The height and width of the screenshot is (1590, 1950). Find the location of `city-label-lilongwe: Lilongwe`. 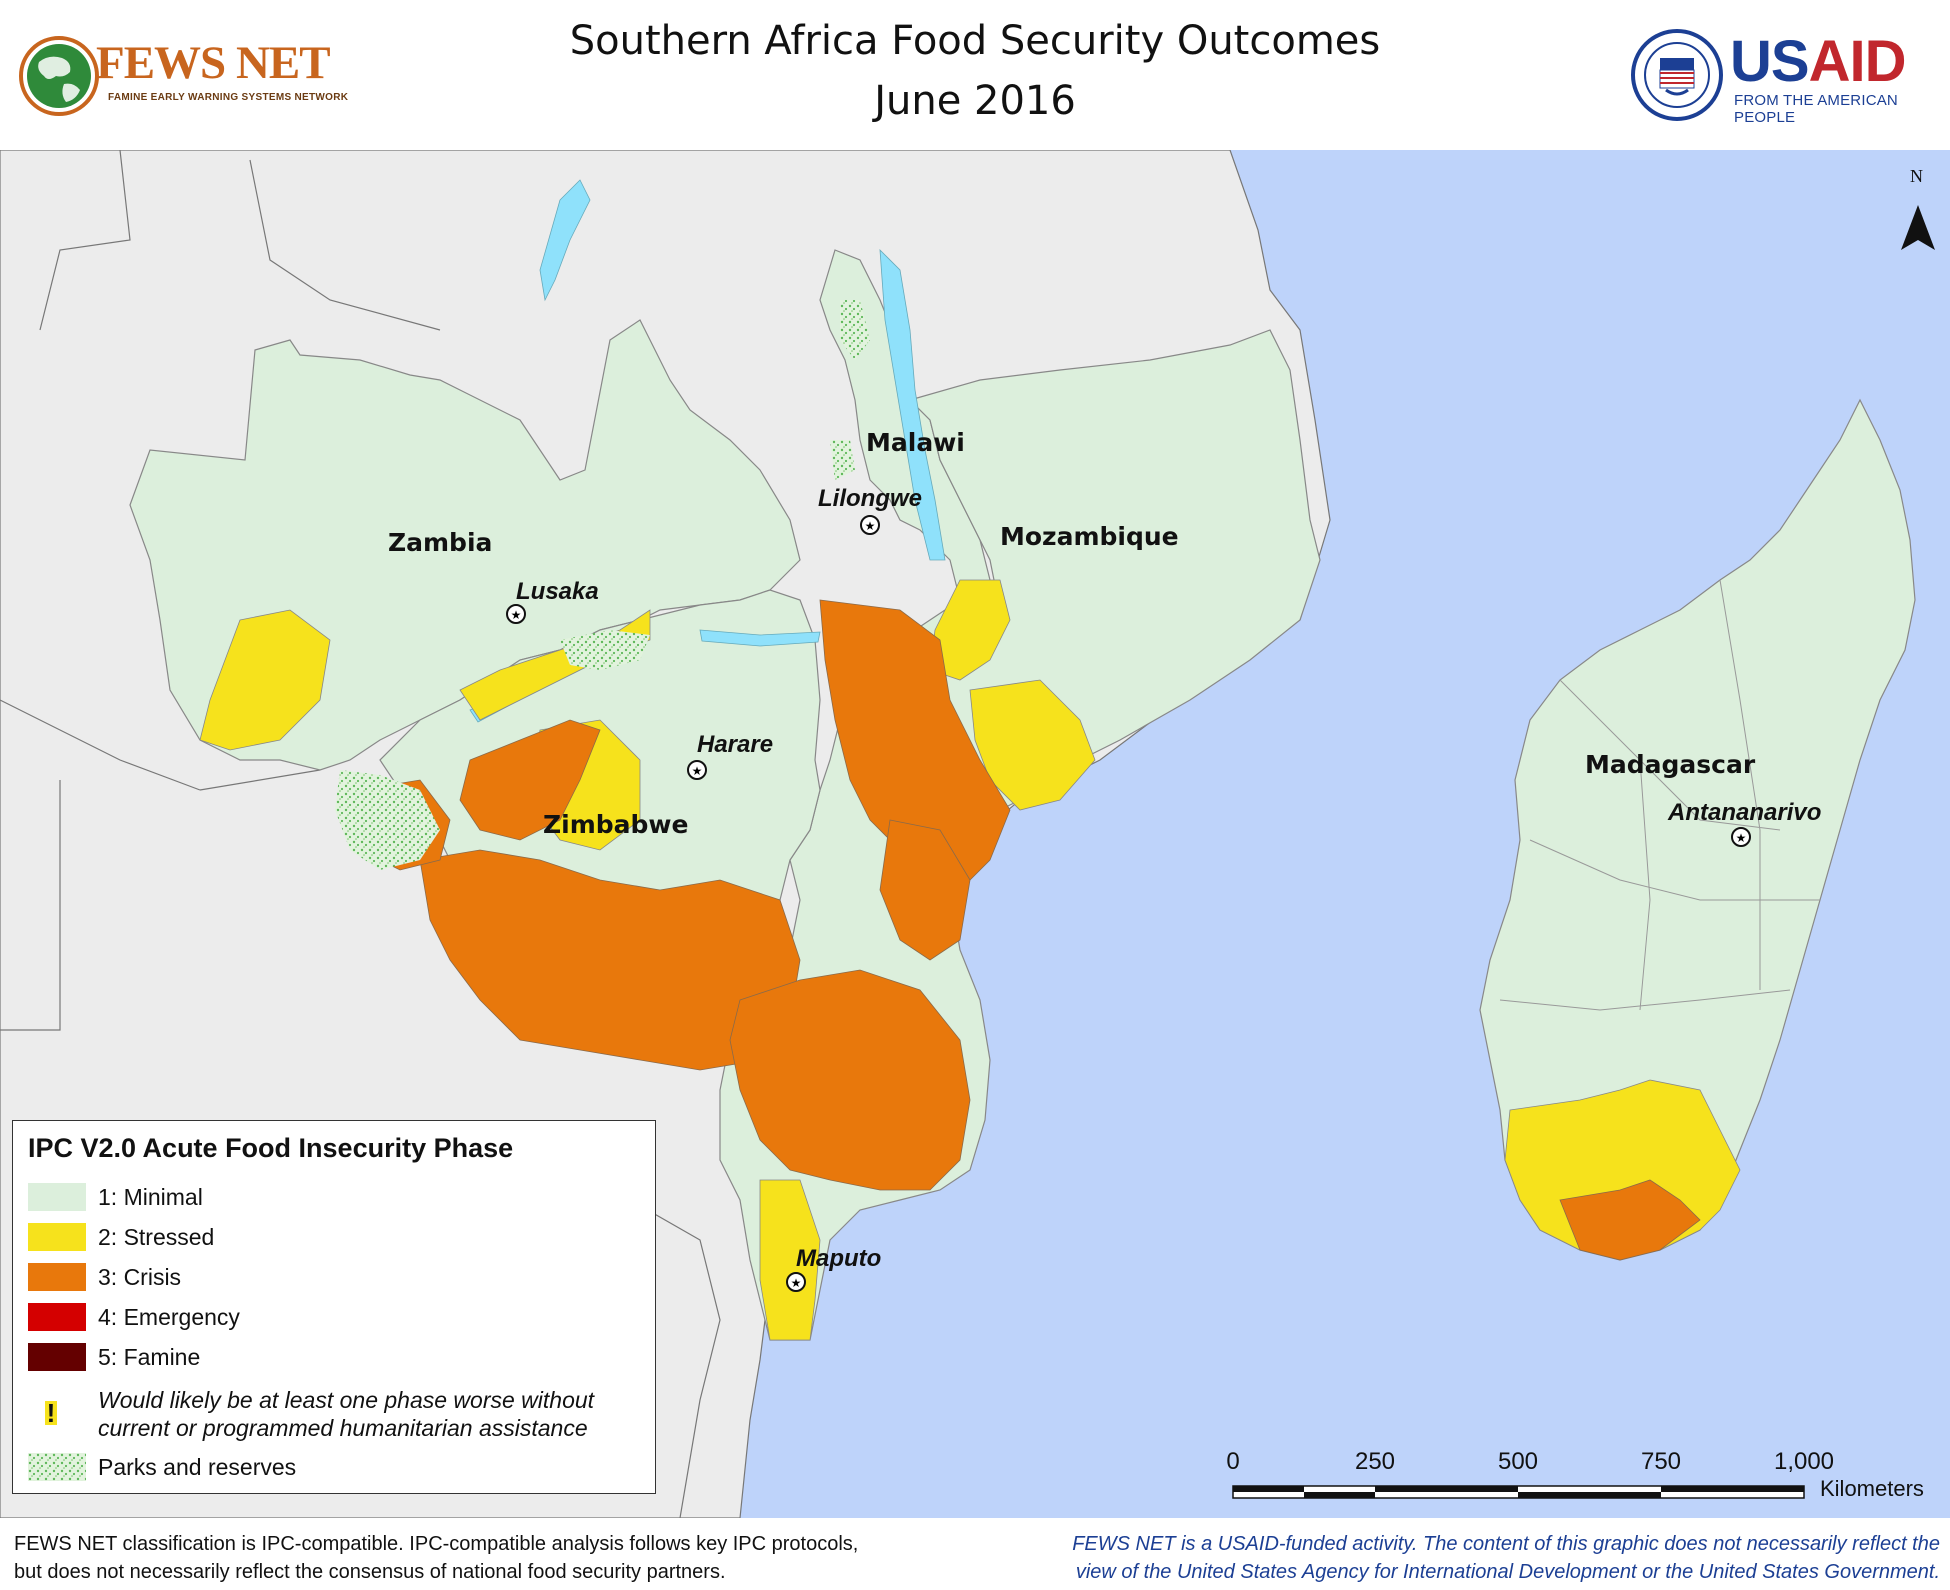

city-label-lilongwe: Lilongwe is located at coordinates (870, 498).